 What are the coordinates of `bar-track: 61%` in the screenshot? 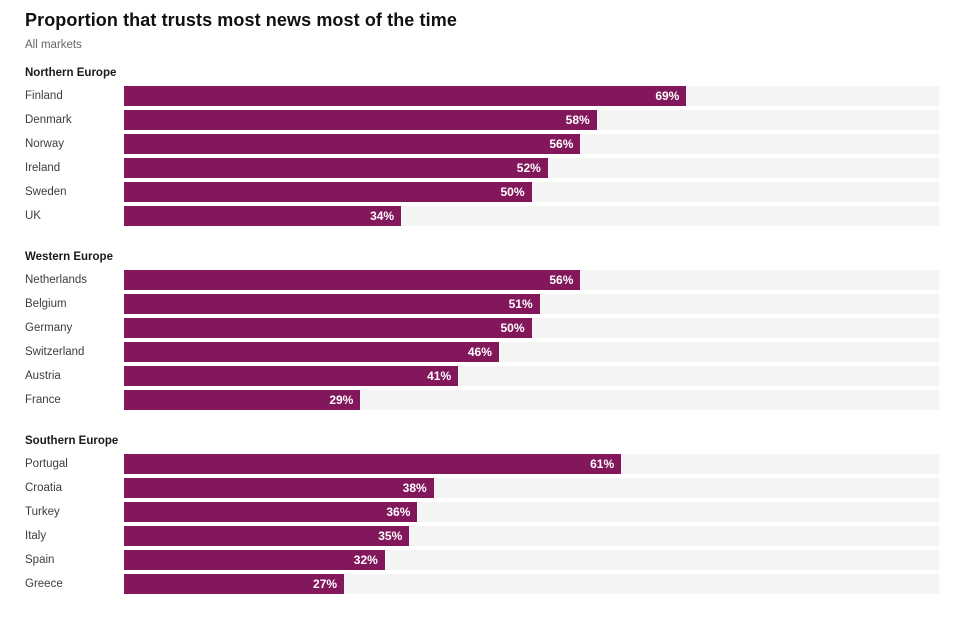 It's located at (531, 464).